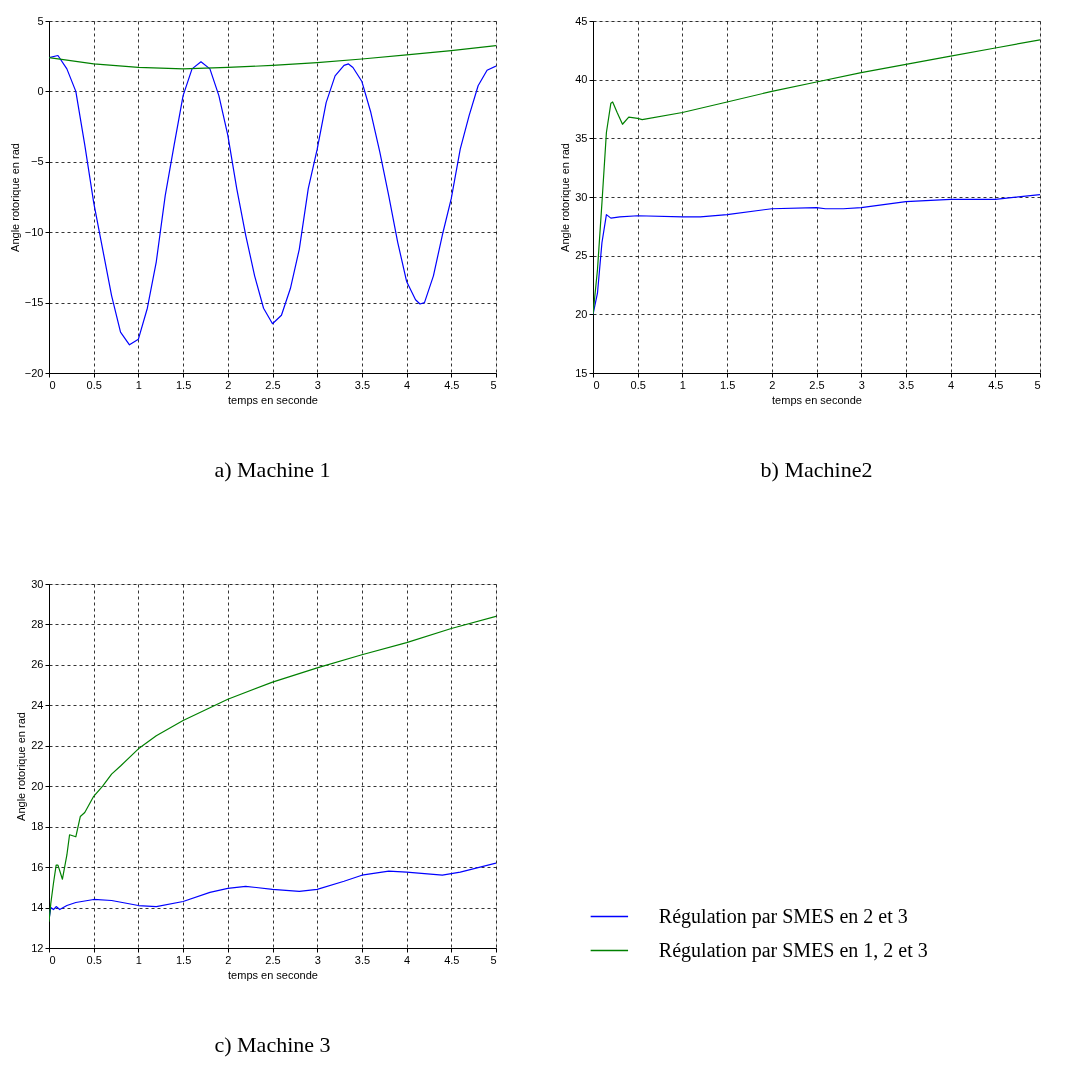  What do you see at coordinates (40, 90) in the screenshot?
I see `y-tick-label: 0` at bounding box center [40, 90].